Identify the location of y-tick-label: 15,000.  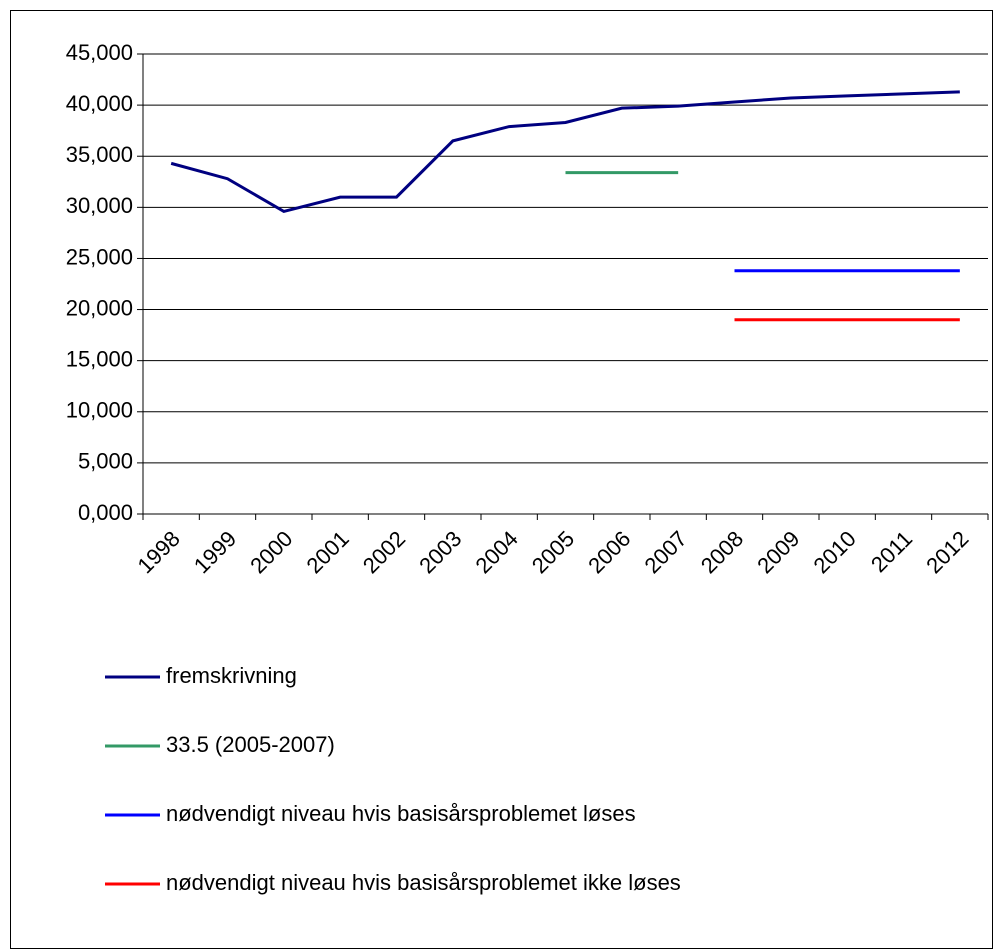
(99, 358).